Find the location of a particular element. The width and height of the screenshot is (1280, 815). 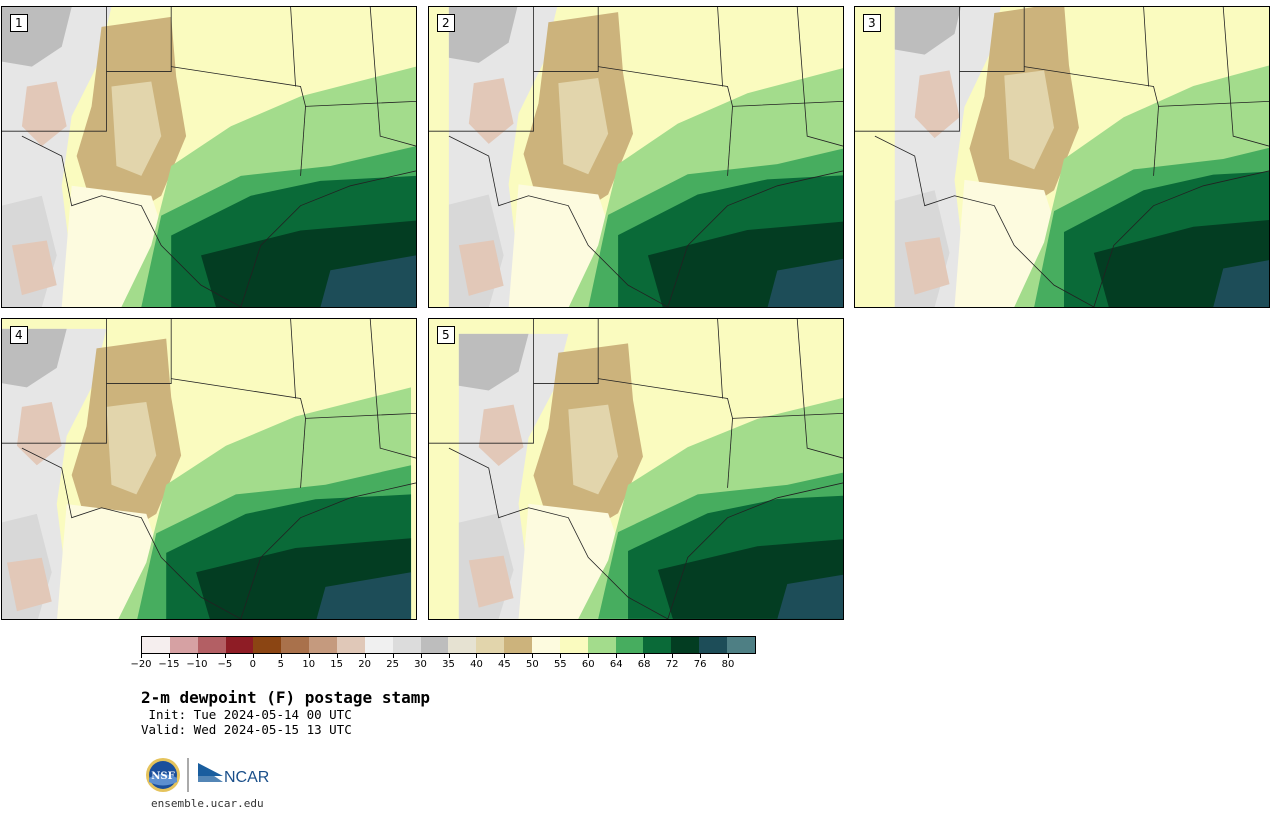

svg-text: NSF is located at coordinates (162, 776).